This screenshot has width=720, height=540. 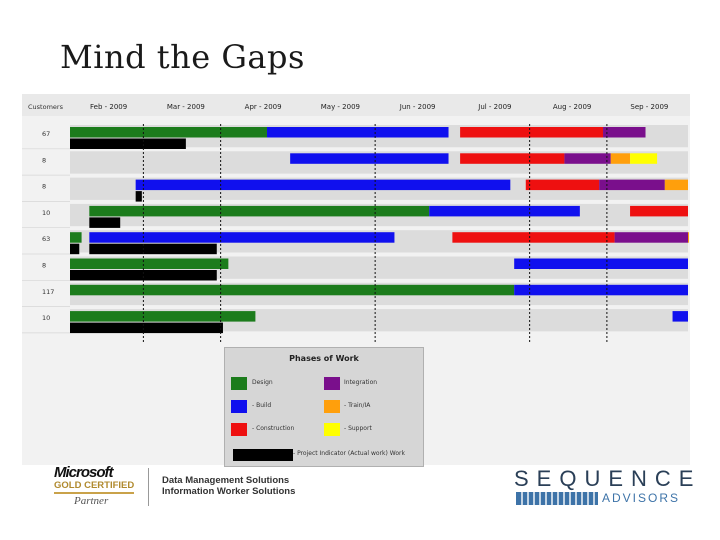 I want to click on microsoft-partner-logo: Microsoft GOLD CERTIFIED Partner, so click(x=97, y=486).